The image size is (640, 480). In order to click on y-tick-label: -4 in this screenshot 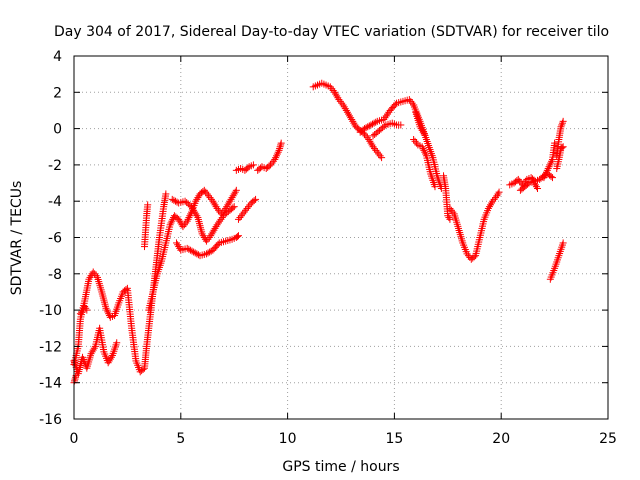, I will do `click(55, 202)`.